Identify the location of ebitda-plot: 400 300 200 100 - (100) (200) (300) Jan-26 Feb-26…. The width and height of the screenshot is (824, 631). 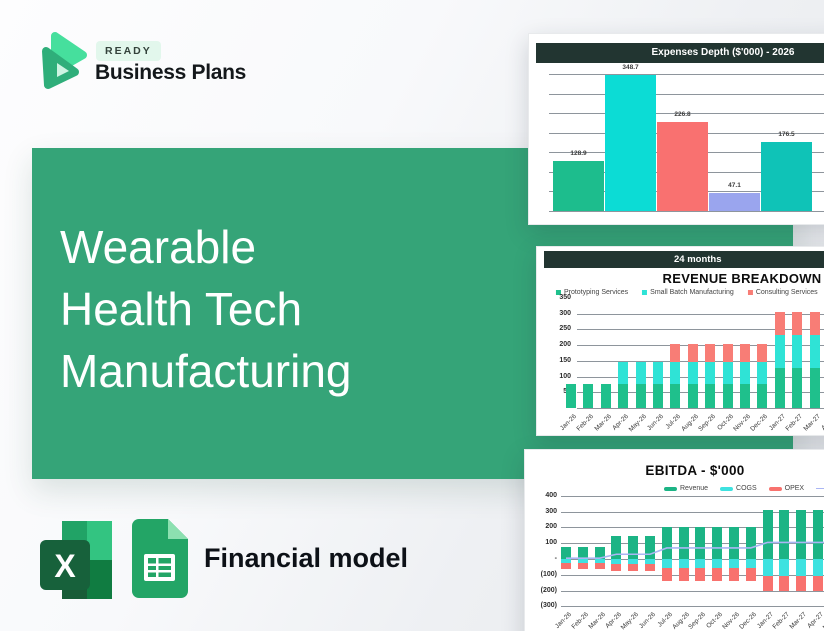
(674, 540).